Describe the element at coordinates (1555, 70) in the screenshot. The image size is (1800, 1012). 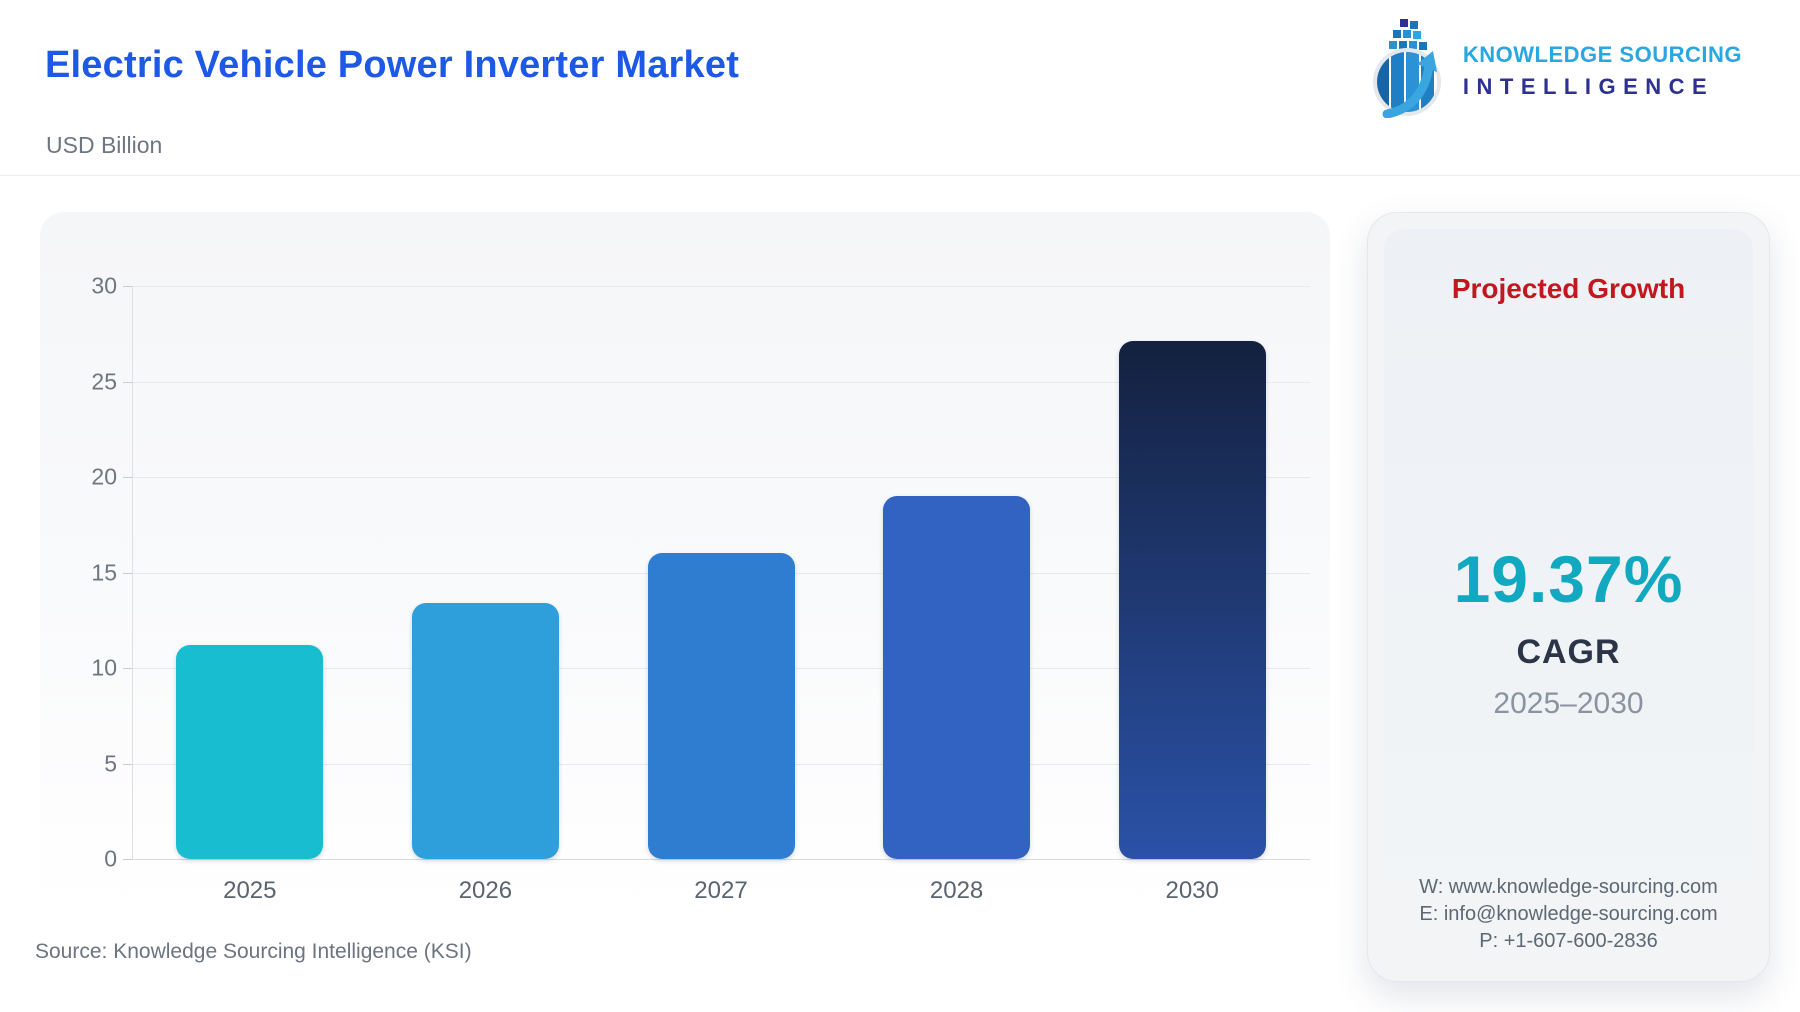
I see `company-logo: KNOWLEDGE SOURCING INTELLIGENCE` at that location.